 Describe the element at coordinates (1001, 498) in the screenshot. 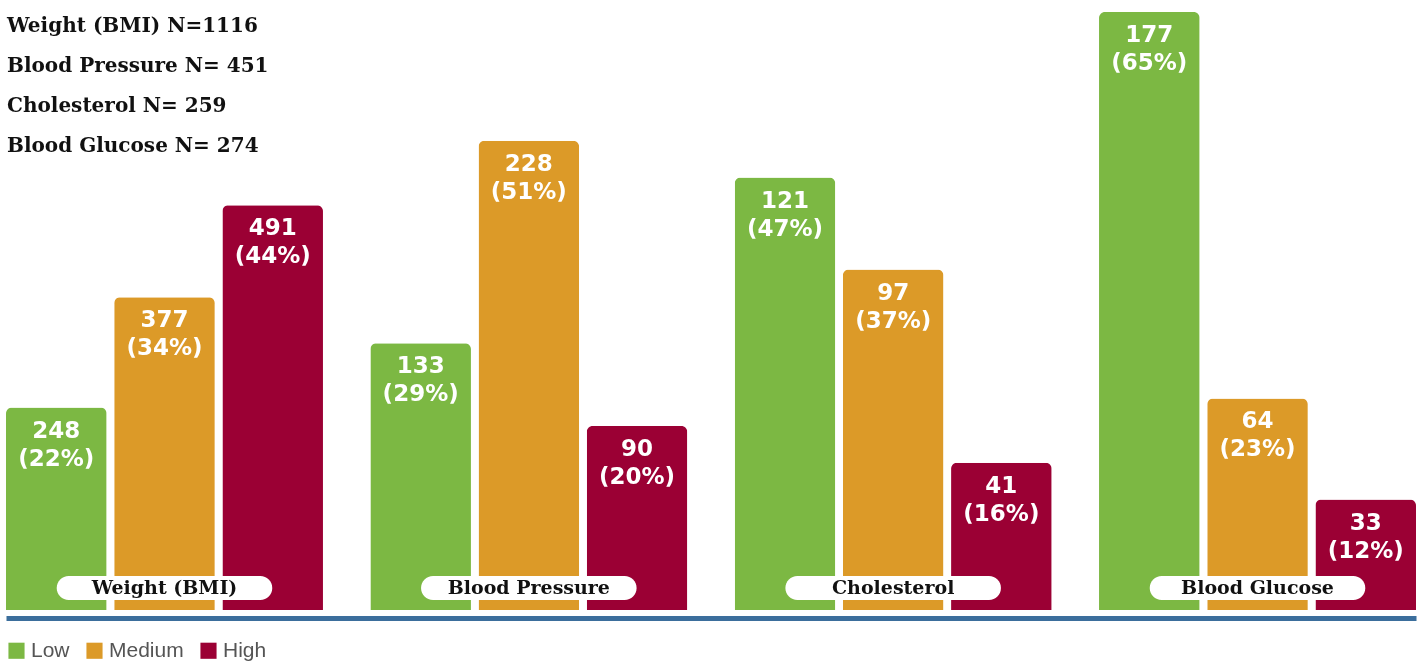

I see `data-label: 41 (16%)` at that location.